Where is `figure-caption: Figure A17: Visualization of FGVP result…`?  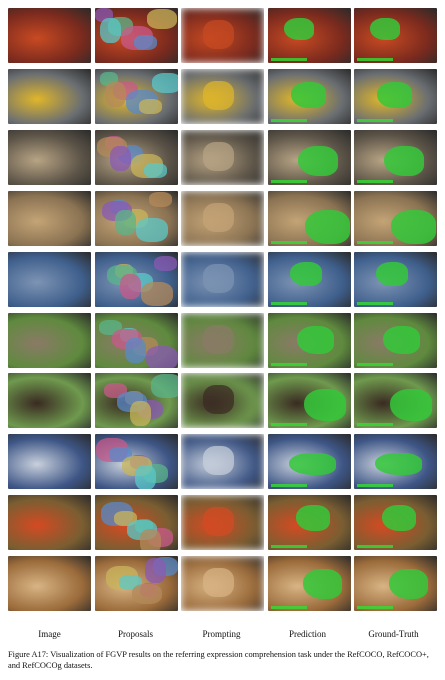
figure-caption: Figure A17: Visualization of FGVP result… is located at coordinates (218, 660).